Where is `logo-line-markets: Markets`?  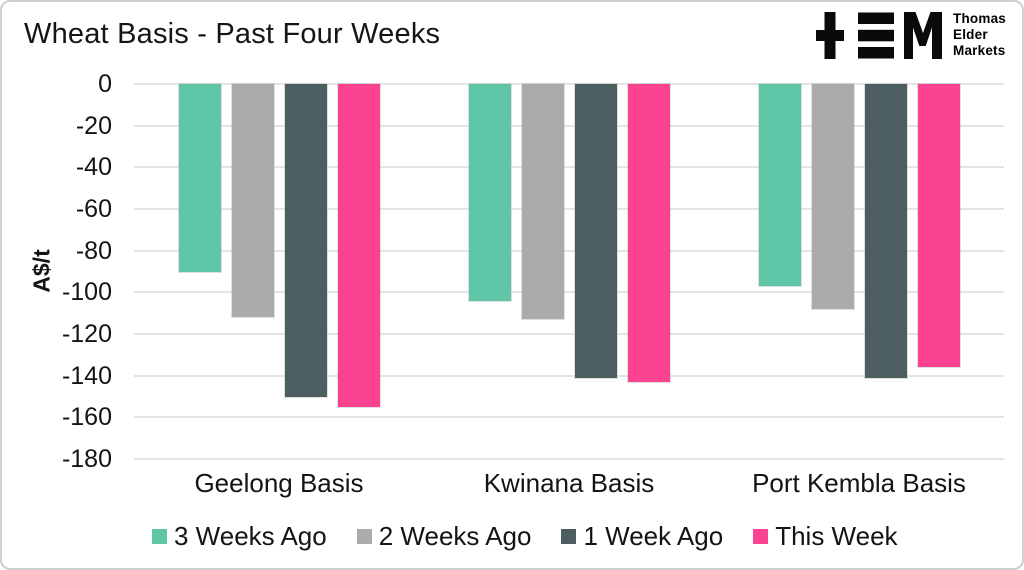
logo-line-markets: Markets is located at coordinates (979, 50).